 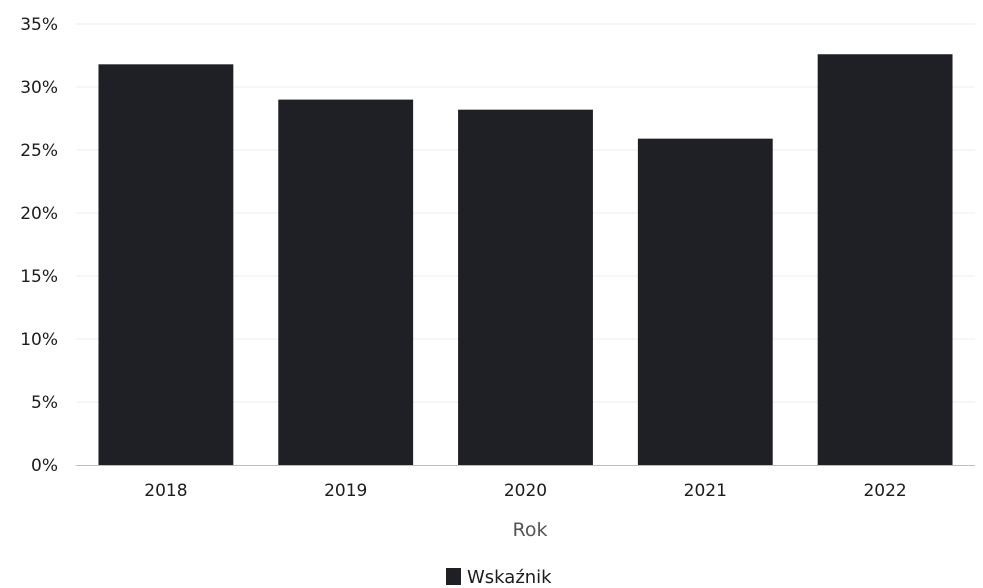 I want to click on y-tick-label: 5%, so click(x=44, y=403).